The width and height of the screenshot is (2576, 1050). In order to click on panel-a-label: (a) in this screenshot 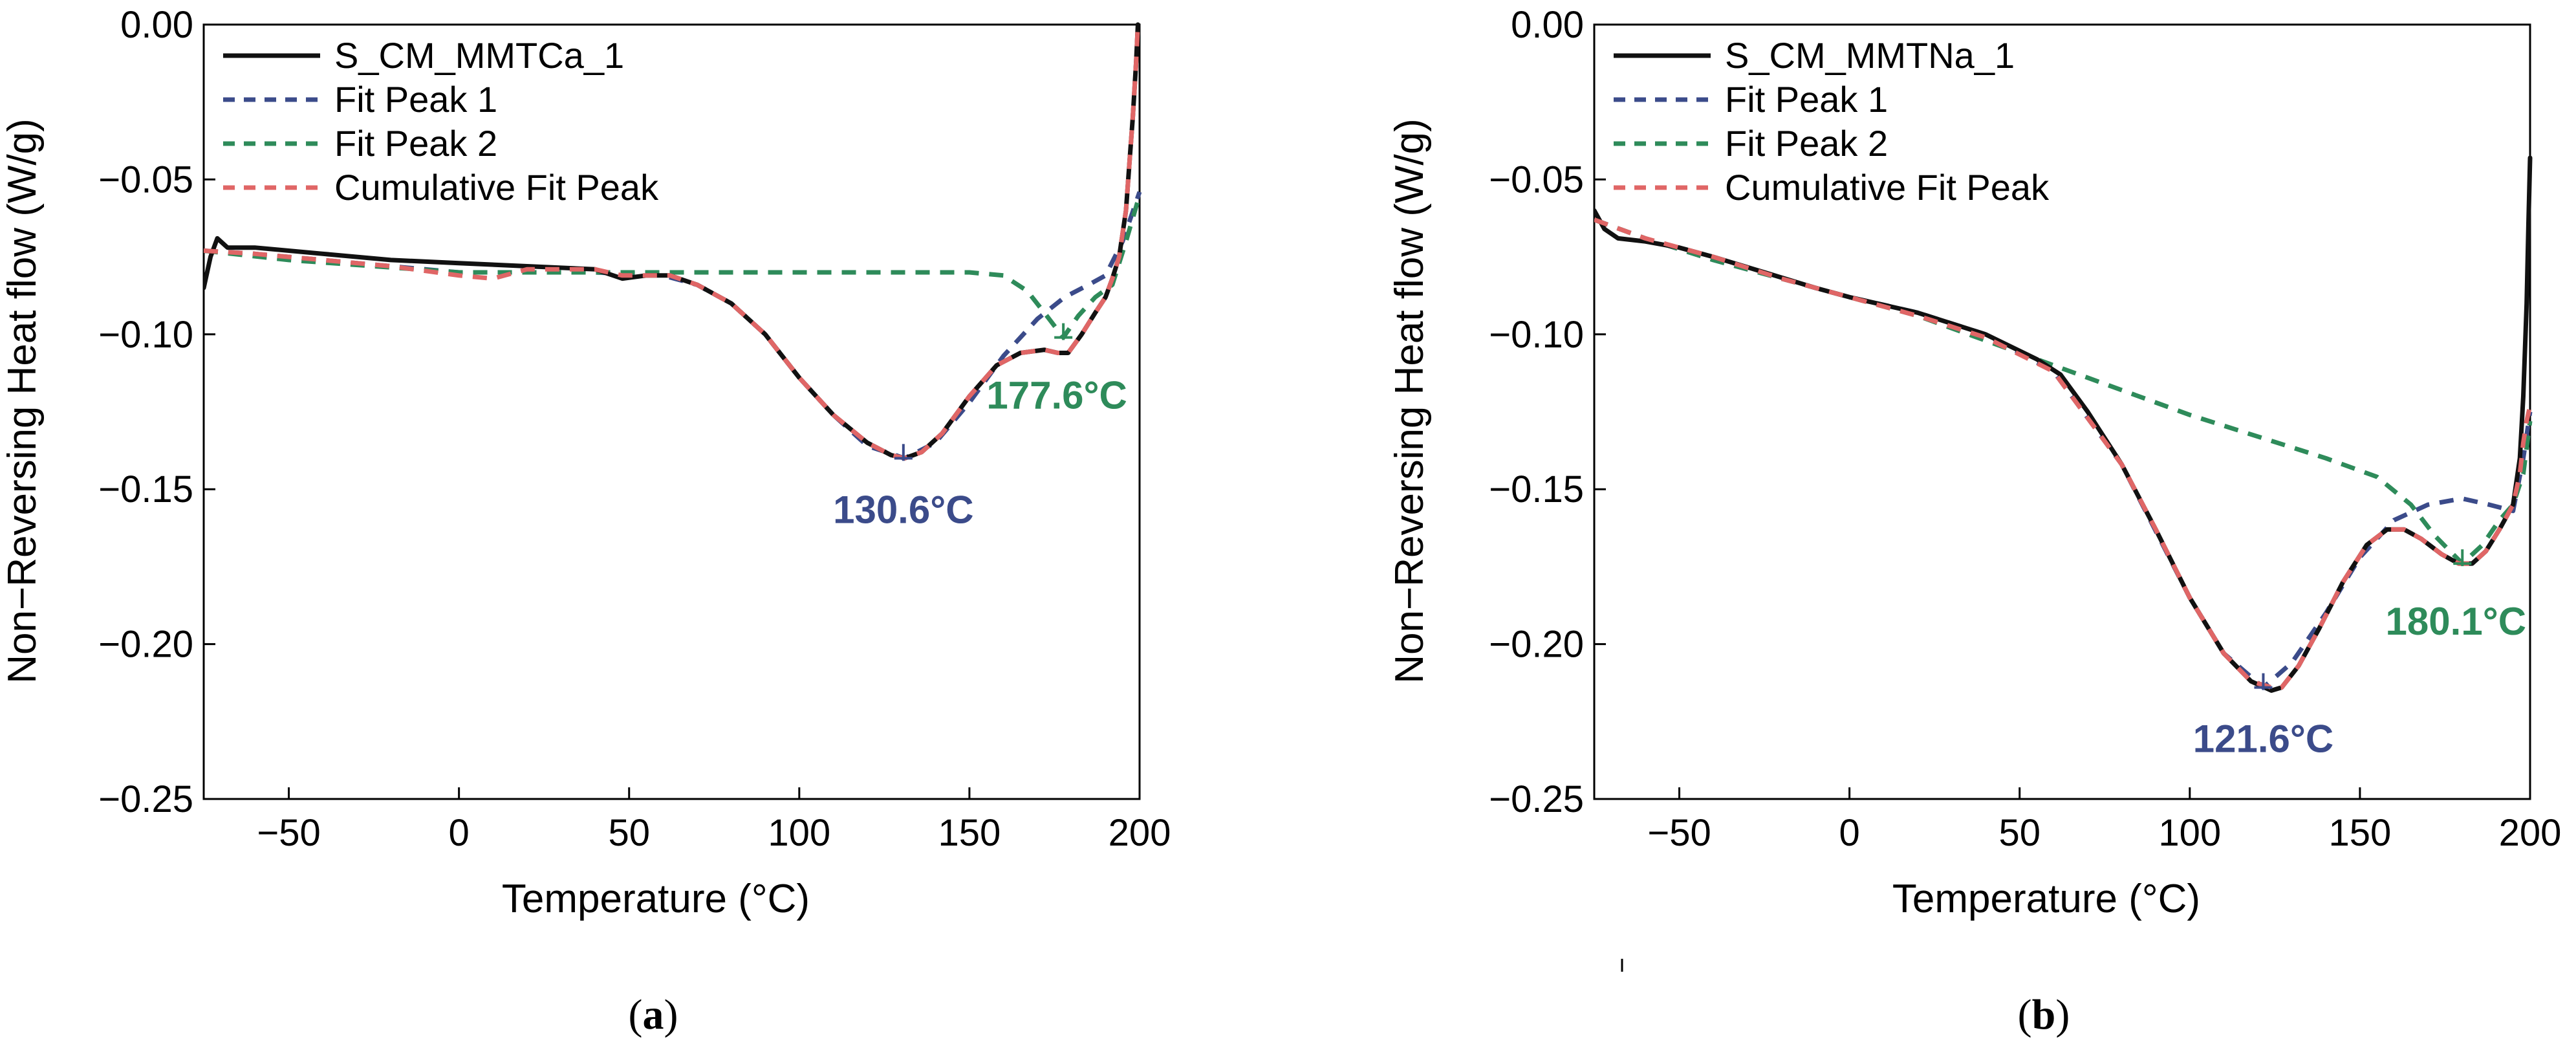, I will do `click(653, 1014)`.